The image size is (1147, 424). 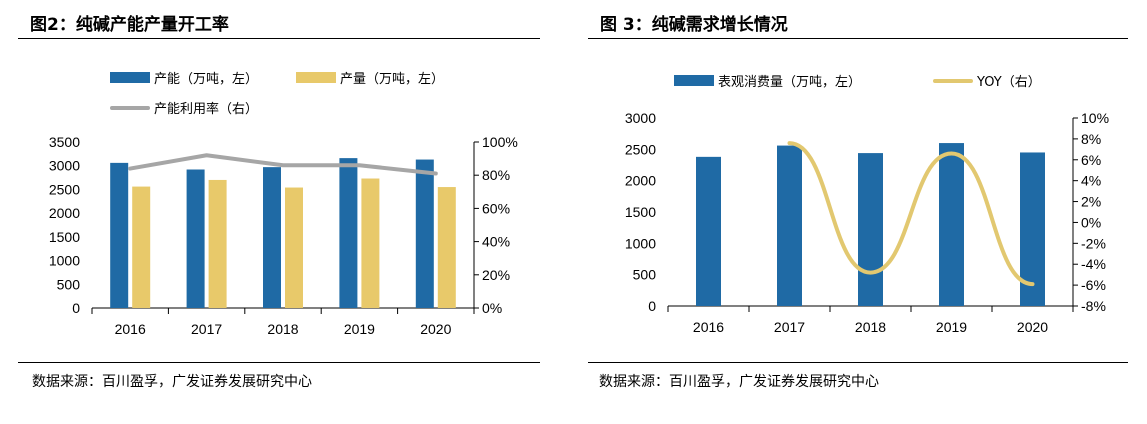 I want to click on y-tick-label-right: 80%, so click(x=496, y=175).